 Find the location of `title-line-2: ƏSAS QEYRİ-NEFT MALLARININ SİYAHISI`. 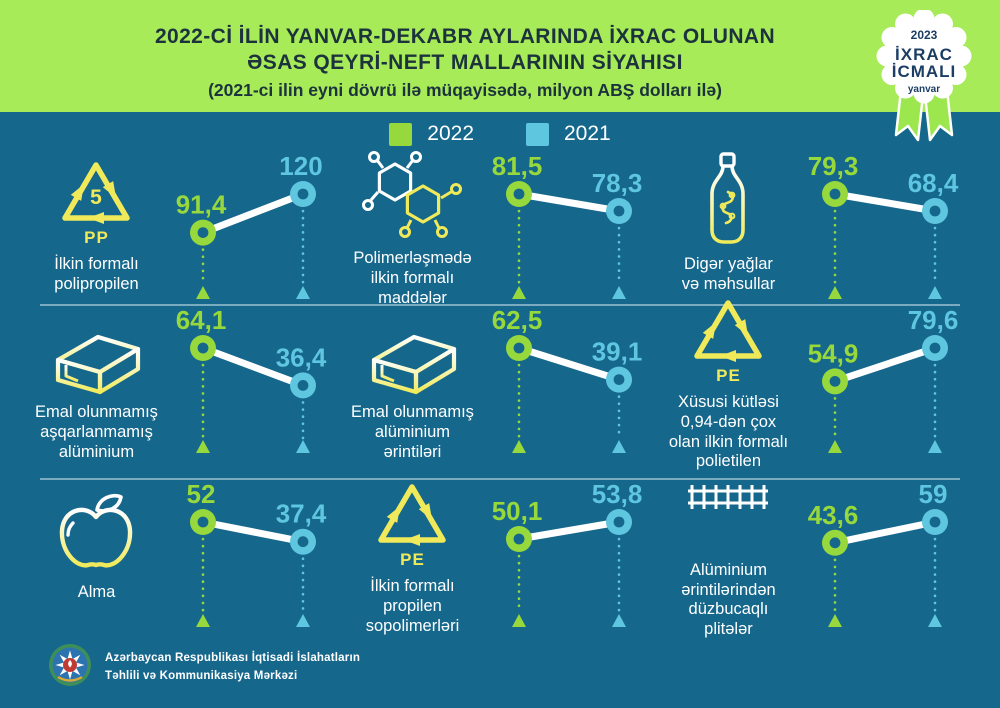

title-line-2: ƏSAS QEYRİ-NEFT MALLARININ SİYAHISI is located at coordinates (465, 63).